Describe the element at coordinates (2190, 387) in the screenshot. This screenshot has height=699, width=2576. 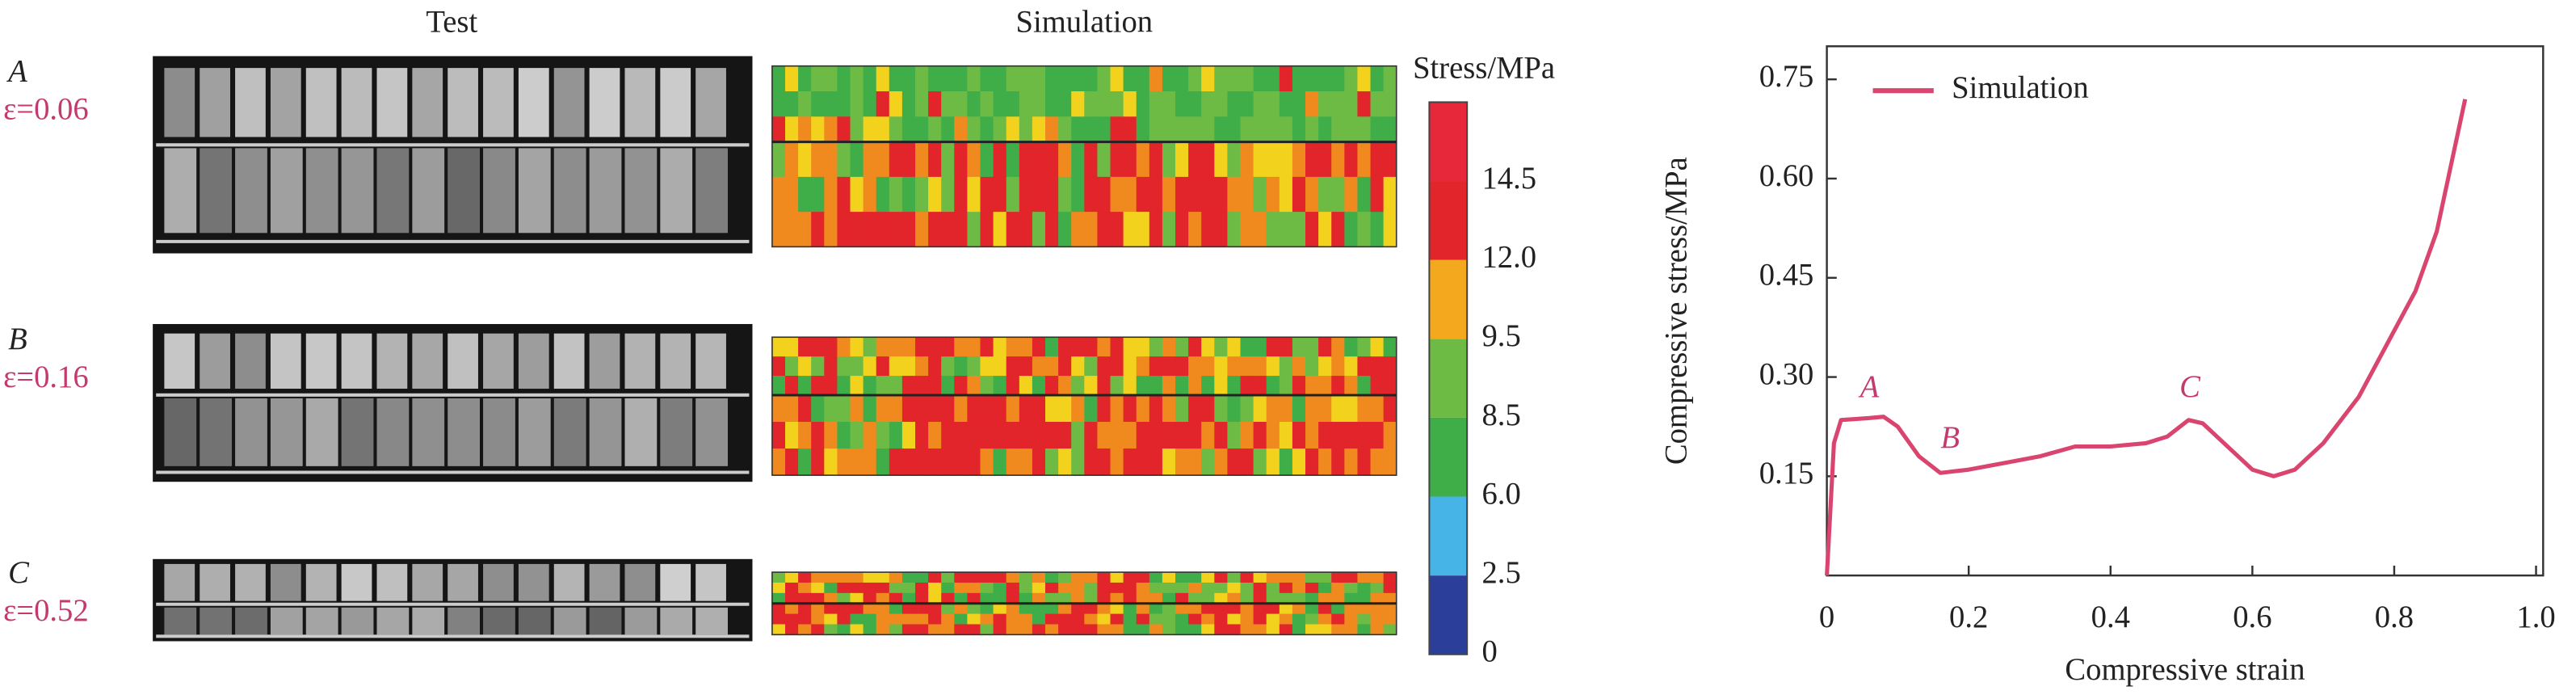
I see `annotation: C` at that location.